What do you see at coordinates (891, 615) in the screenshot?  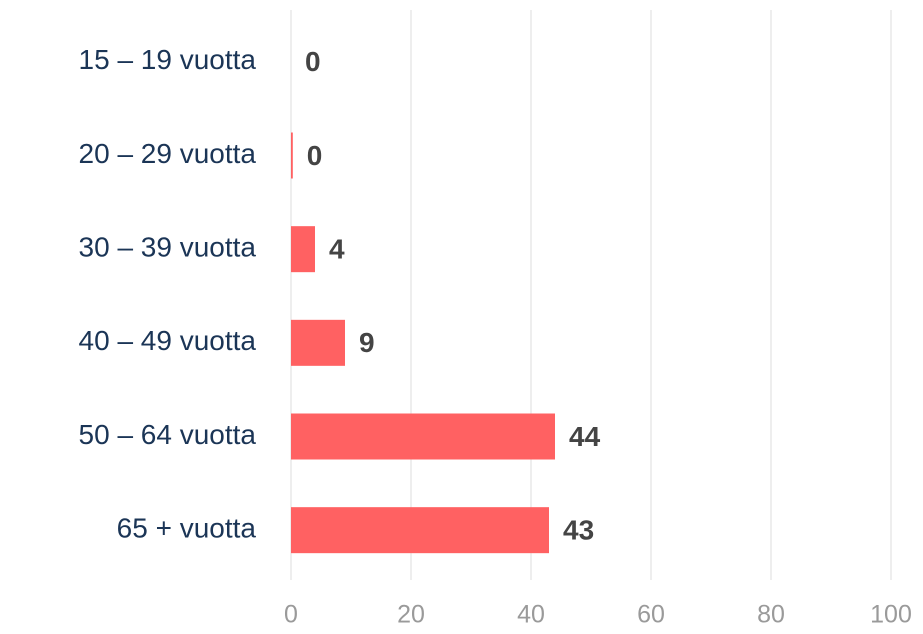 I see `x-tick-label: 100` at bounding box center [891, 615].